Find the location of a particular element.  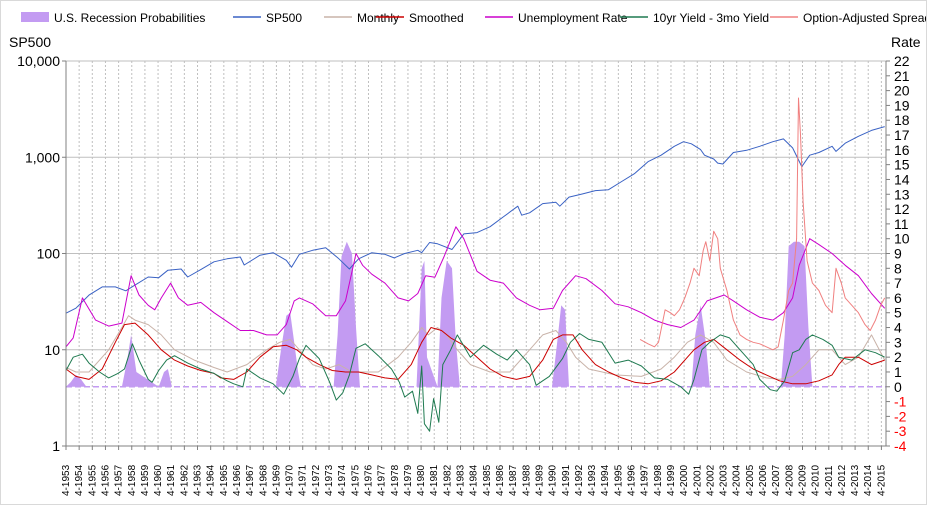

y-right-tick-label: 0 is located at coordinates (898, 387).